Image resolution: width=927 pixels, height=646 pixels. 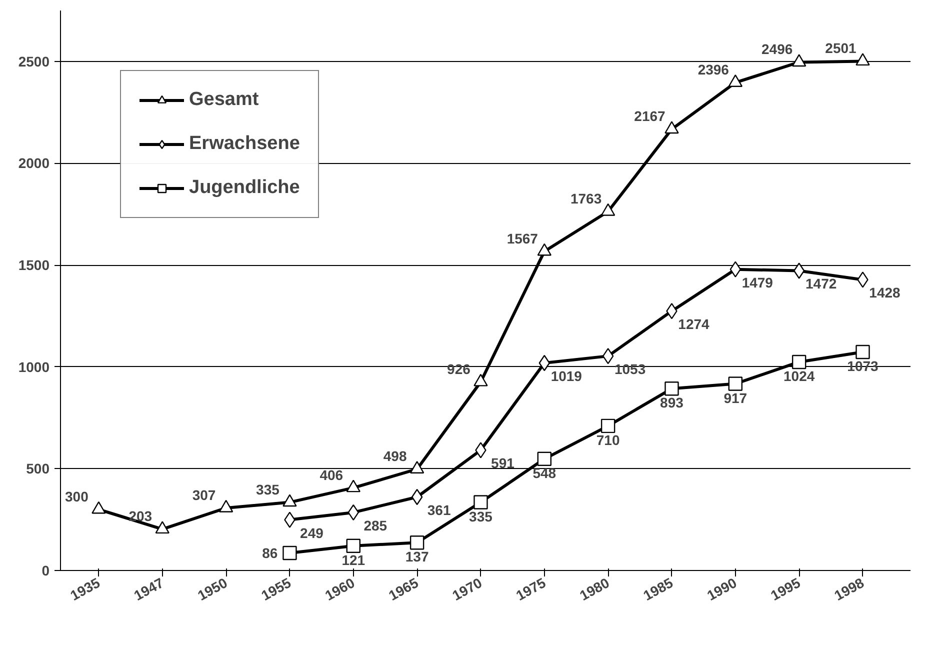 I want to click on x-tick-label: 1985, so click(x=658, y=589).